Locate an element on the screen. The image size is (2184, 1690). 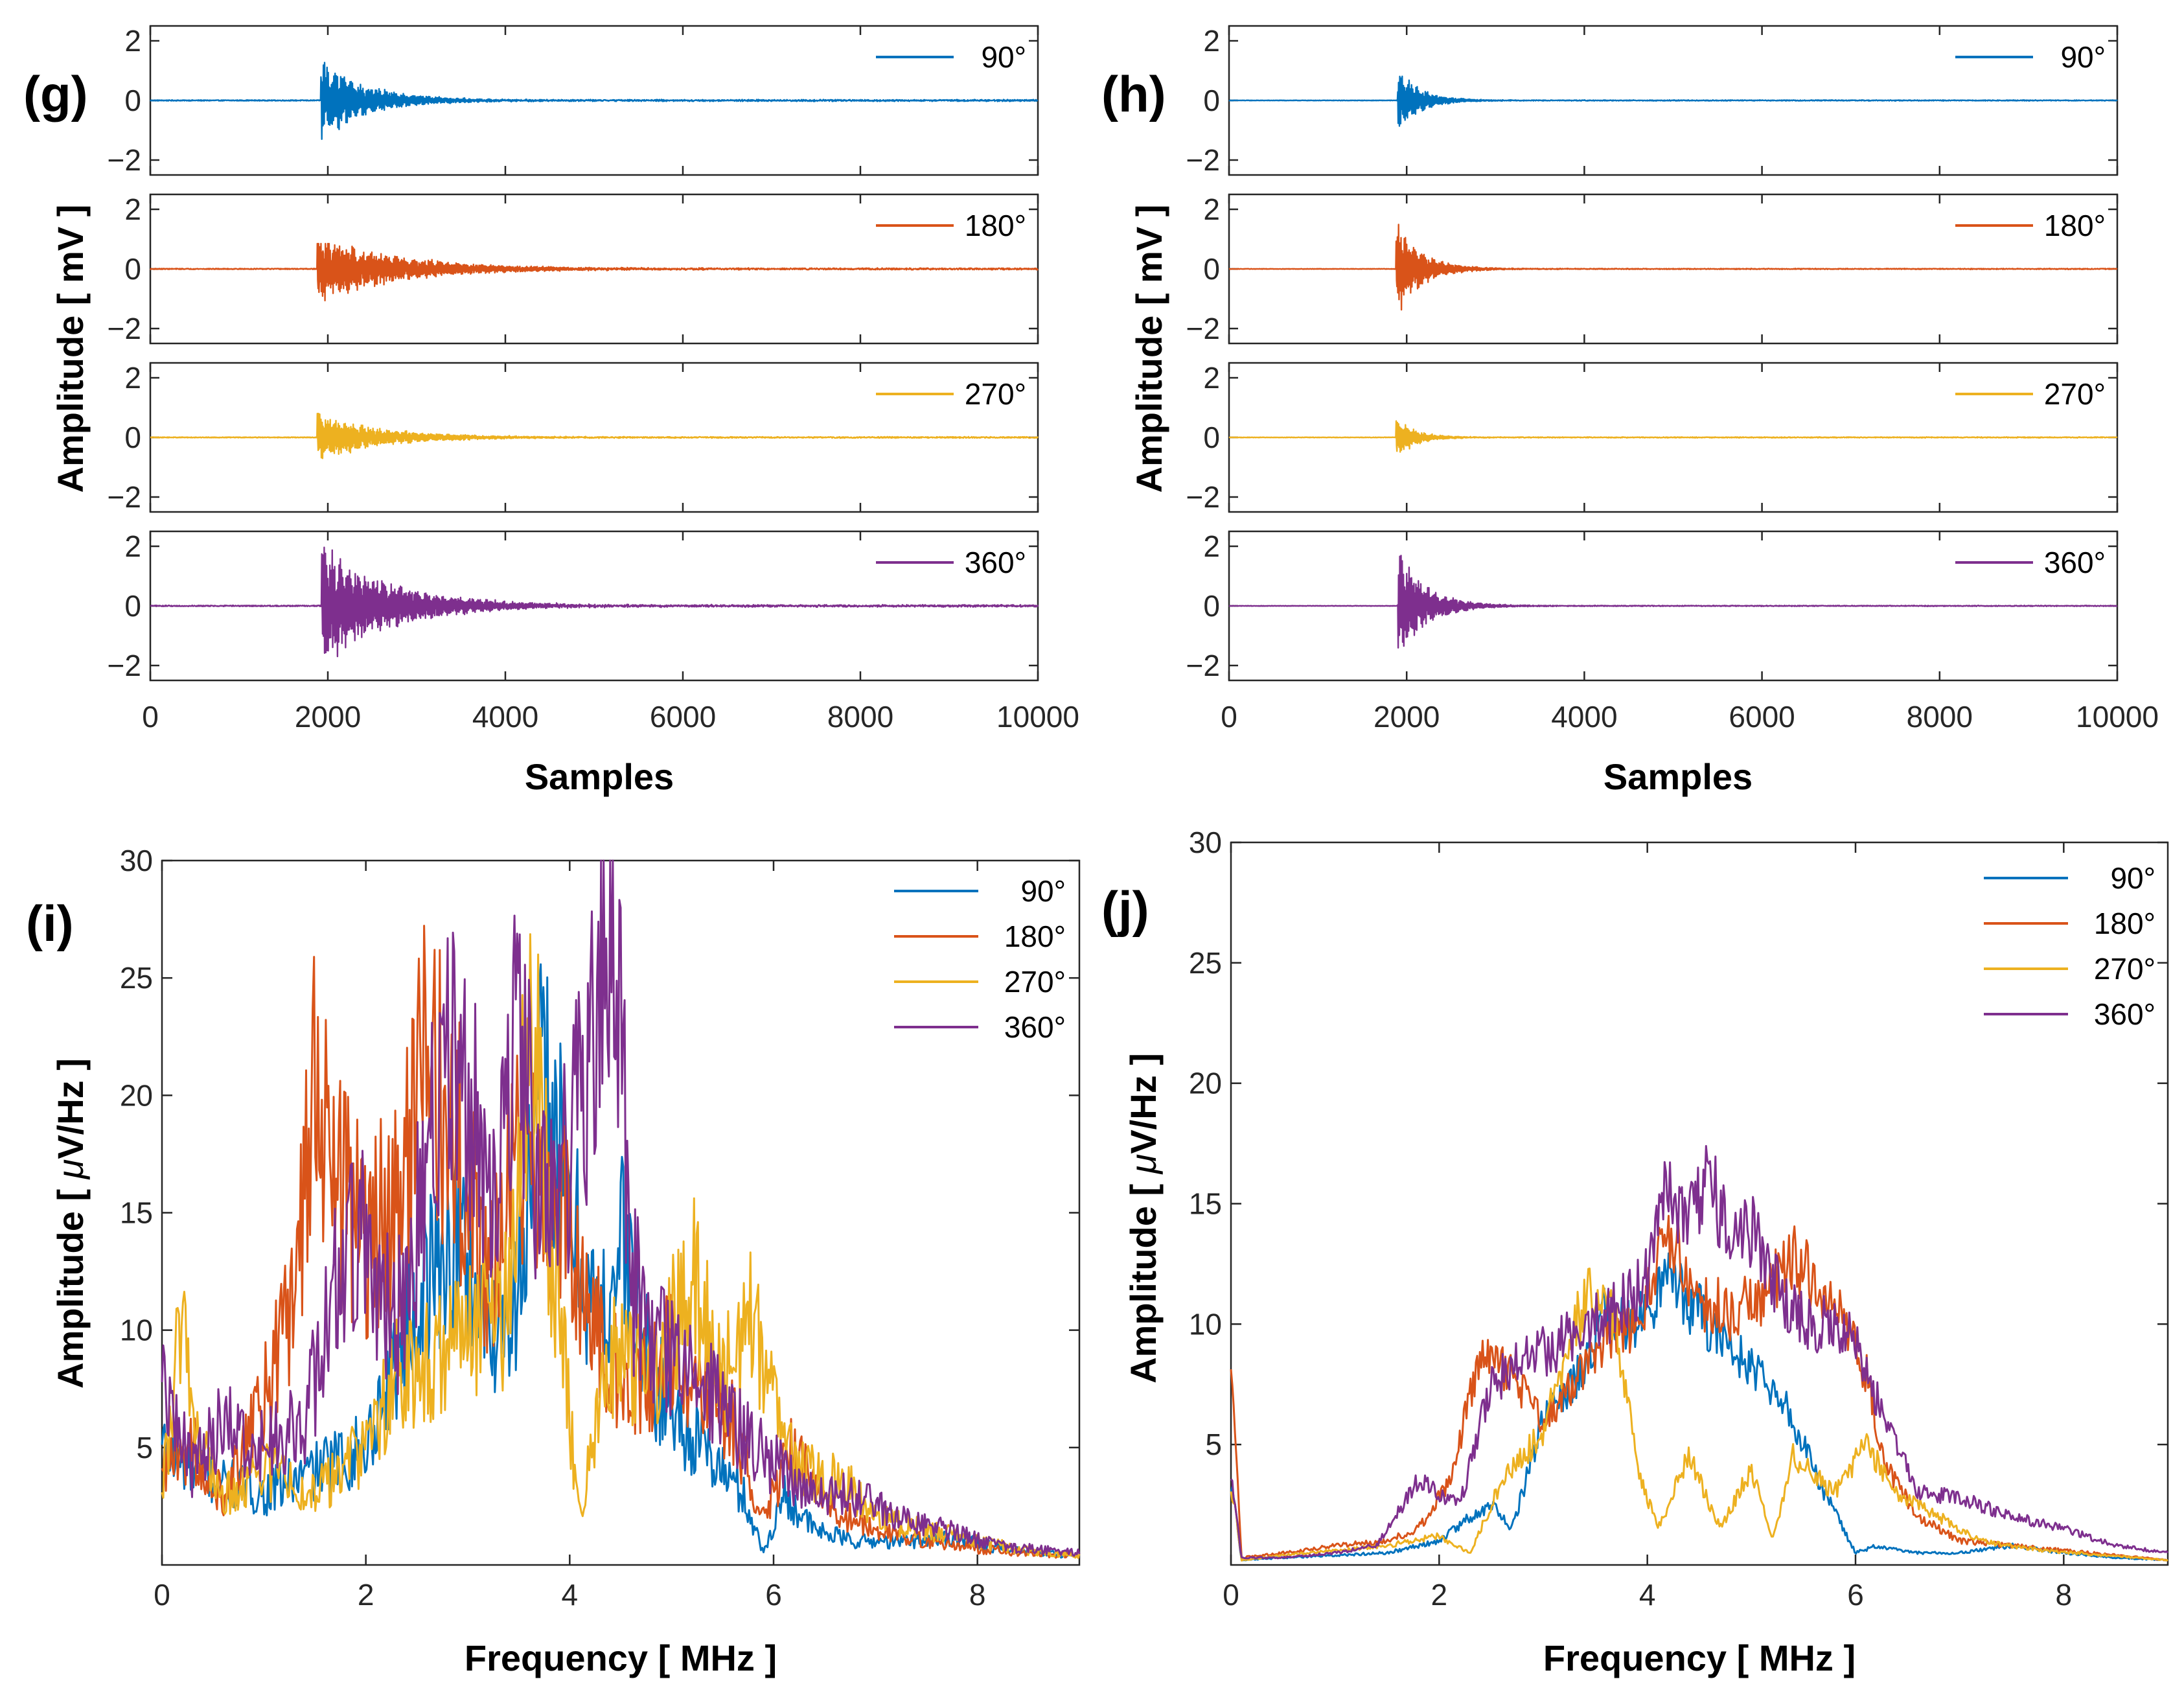
h-subplot-360: −2 0 2 360° is located at coordinates (1652, 605).